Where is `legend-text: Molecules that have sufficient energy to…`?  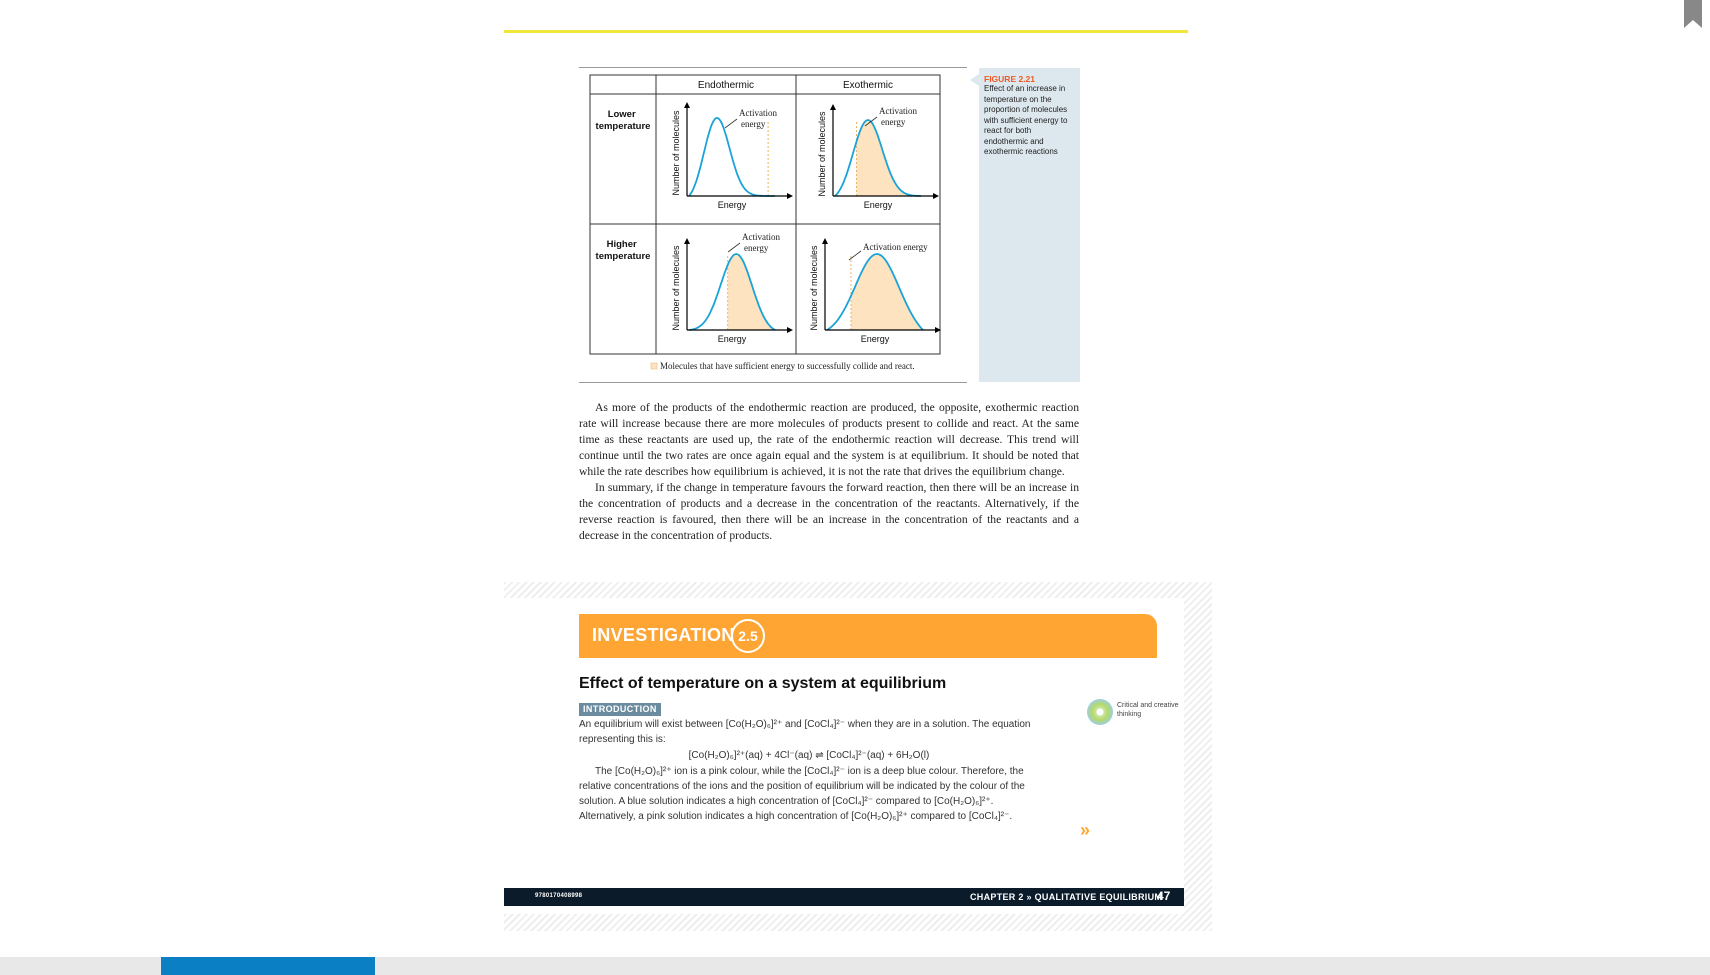
legend-text: Molecules that have sufficient energy to… is located at coordinates (787, 366).